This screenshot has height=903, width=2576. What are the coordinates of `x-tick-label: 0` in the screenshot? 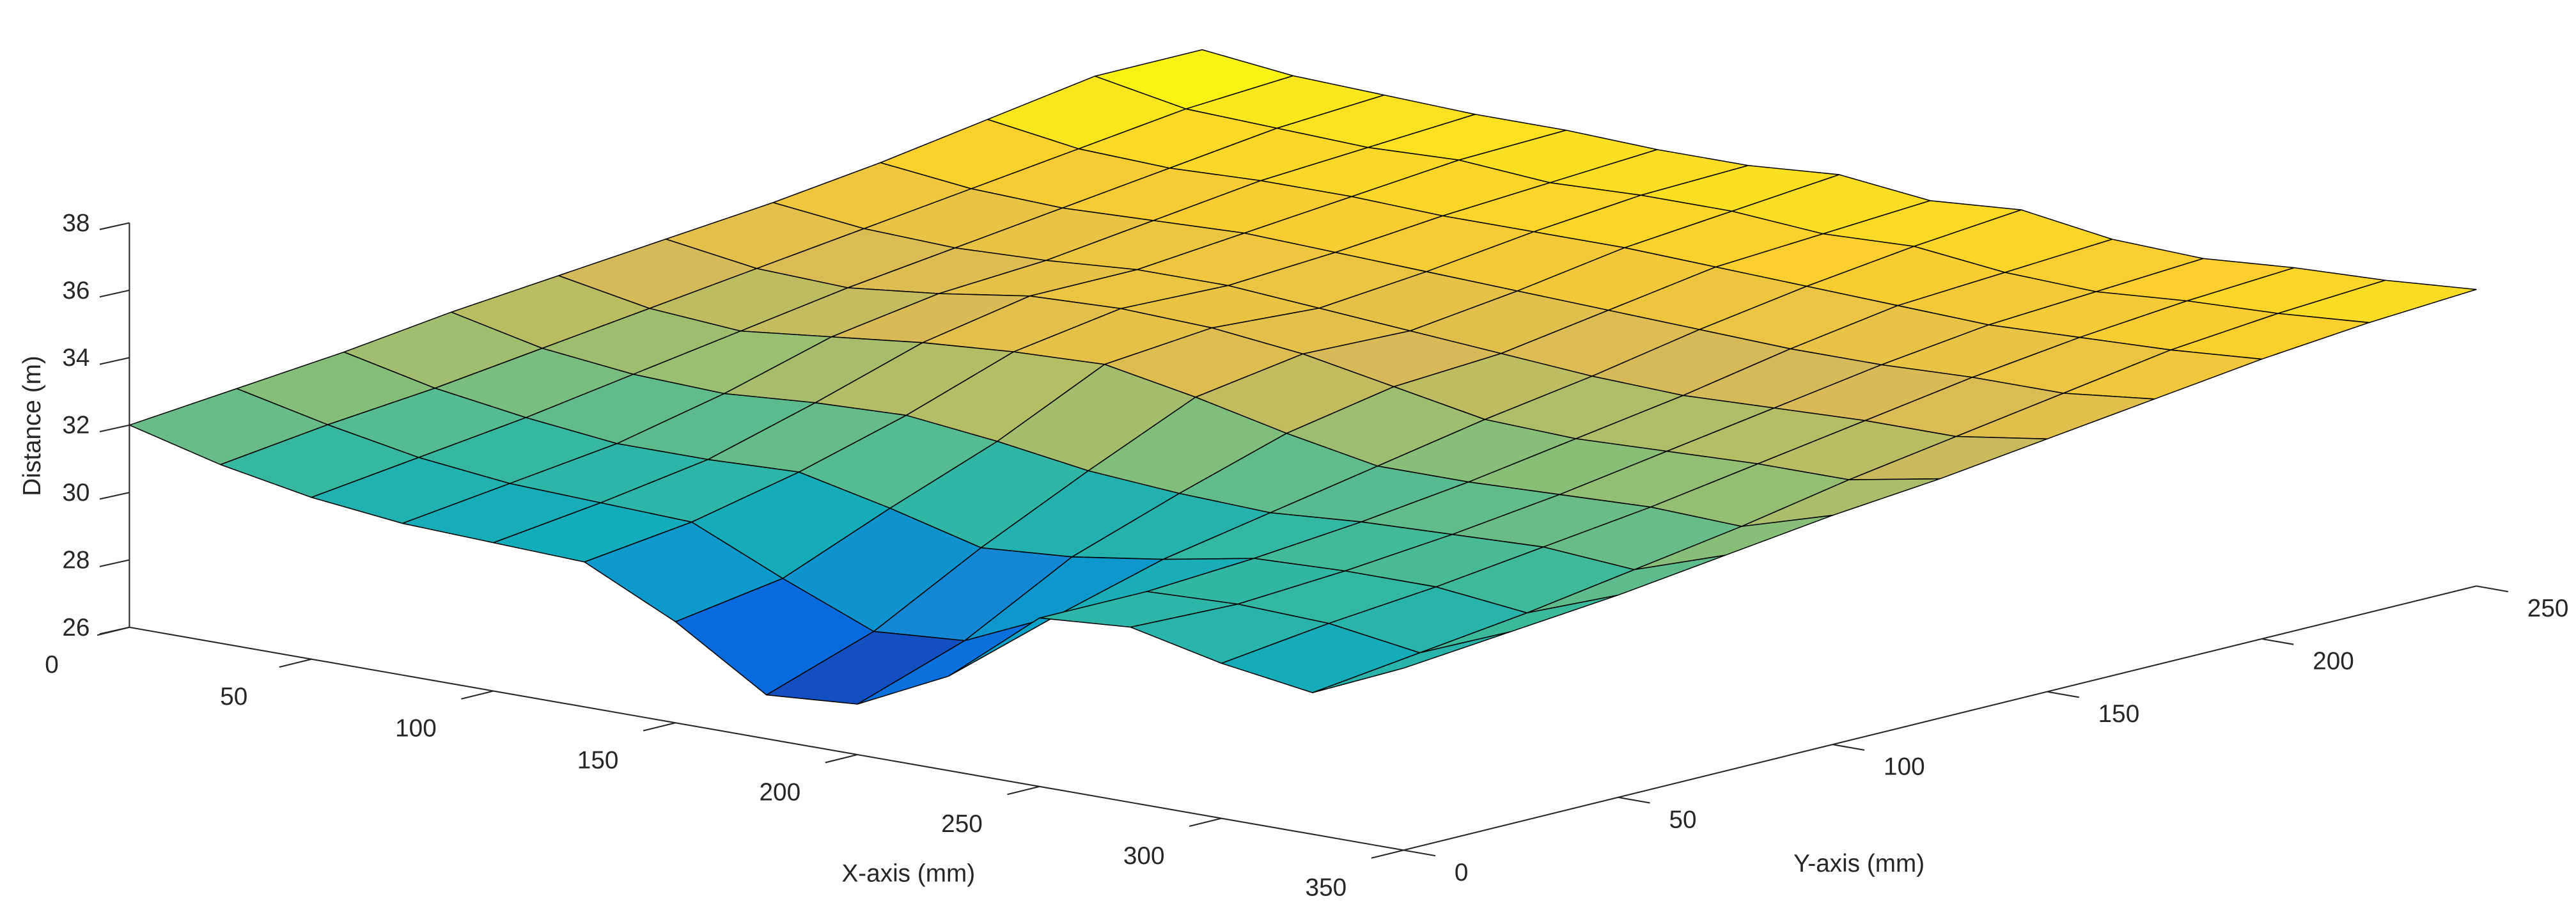 It's located at (52, 665).